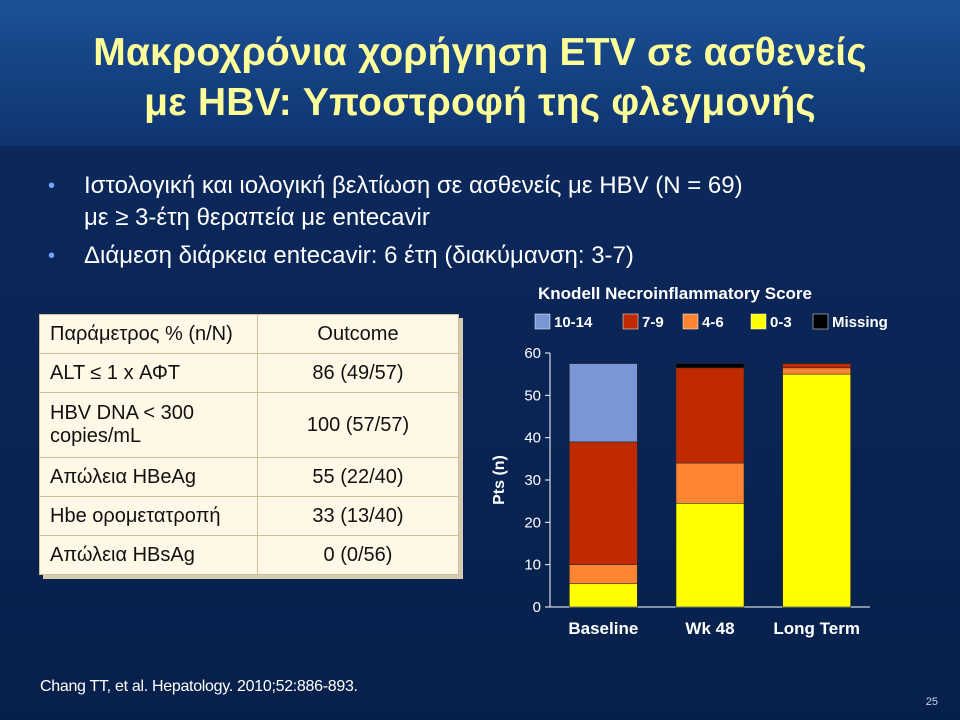  I want to click on y-axis-label: Pts (n), so click(499, 480).